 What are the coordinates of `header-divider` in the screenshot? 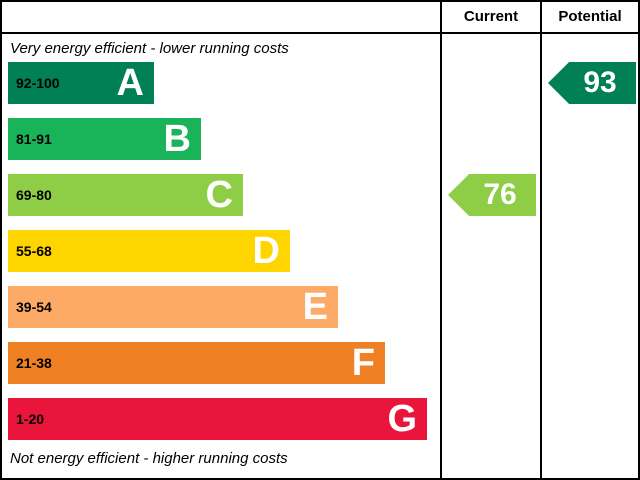 It's located at (320, 33).